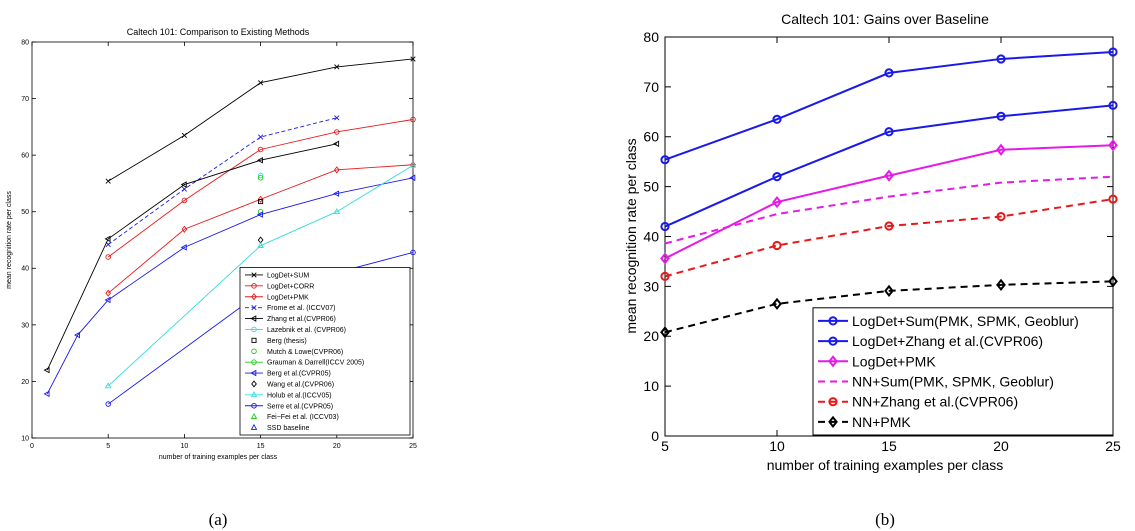  I want to click on chart-a-legend-label: LogDet+CORR, so click(290, 286).